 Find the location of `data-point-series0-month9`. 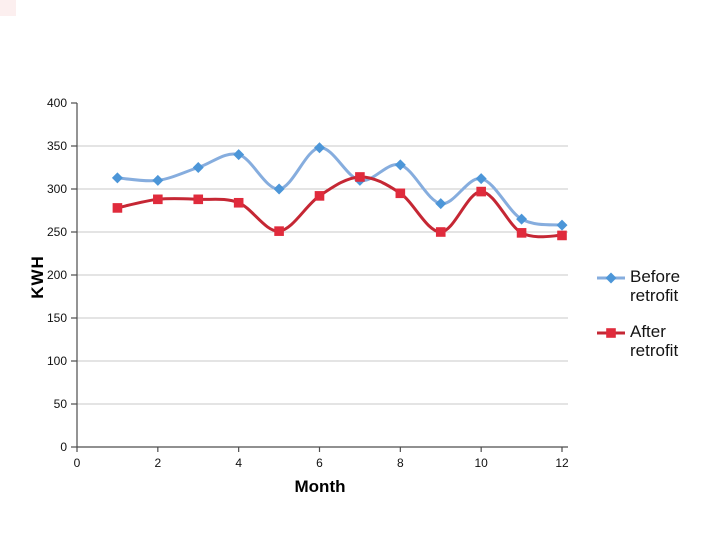

data-point-series0-month9 is located at coordinates (441, 204).